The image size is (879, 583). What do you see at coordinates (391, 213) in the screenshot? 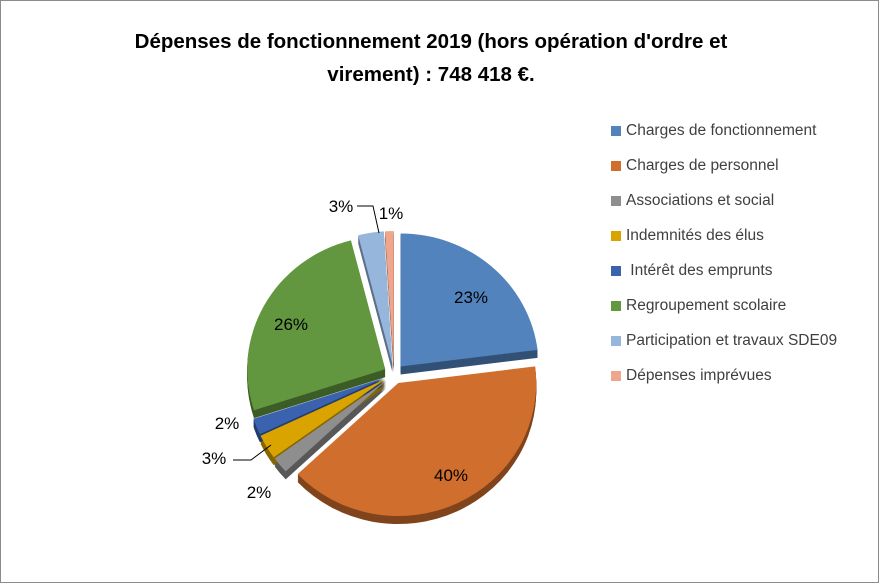
I see `data-label: 1%` at bounding box center [391, 213].